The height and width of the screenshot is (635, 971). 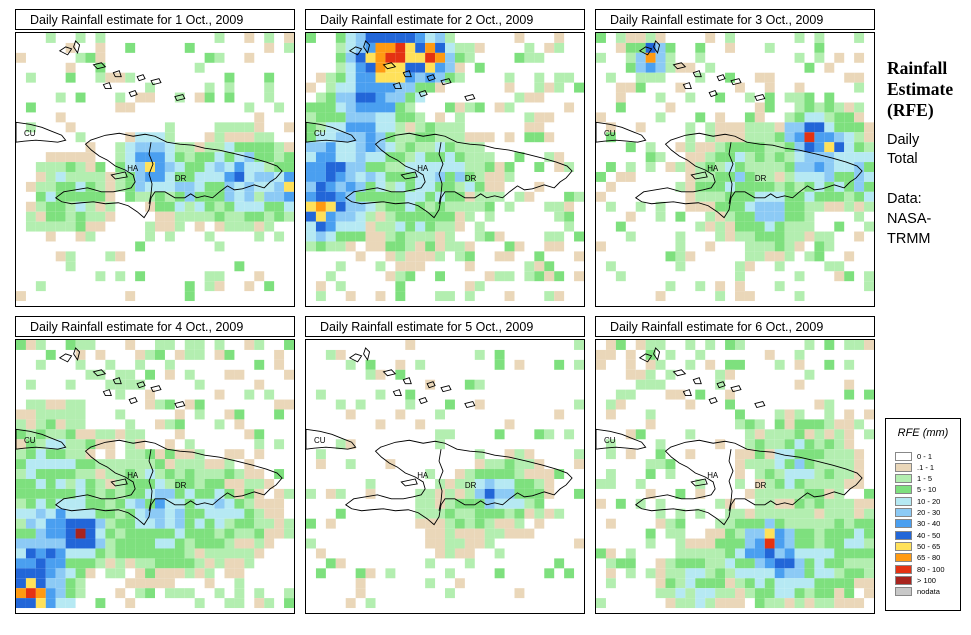 What do you see at coordinates (925, 456) in the screenshot?
I see `legend-label: 0 - 1` at bounding box center [925, 456].